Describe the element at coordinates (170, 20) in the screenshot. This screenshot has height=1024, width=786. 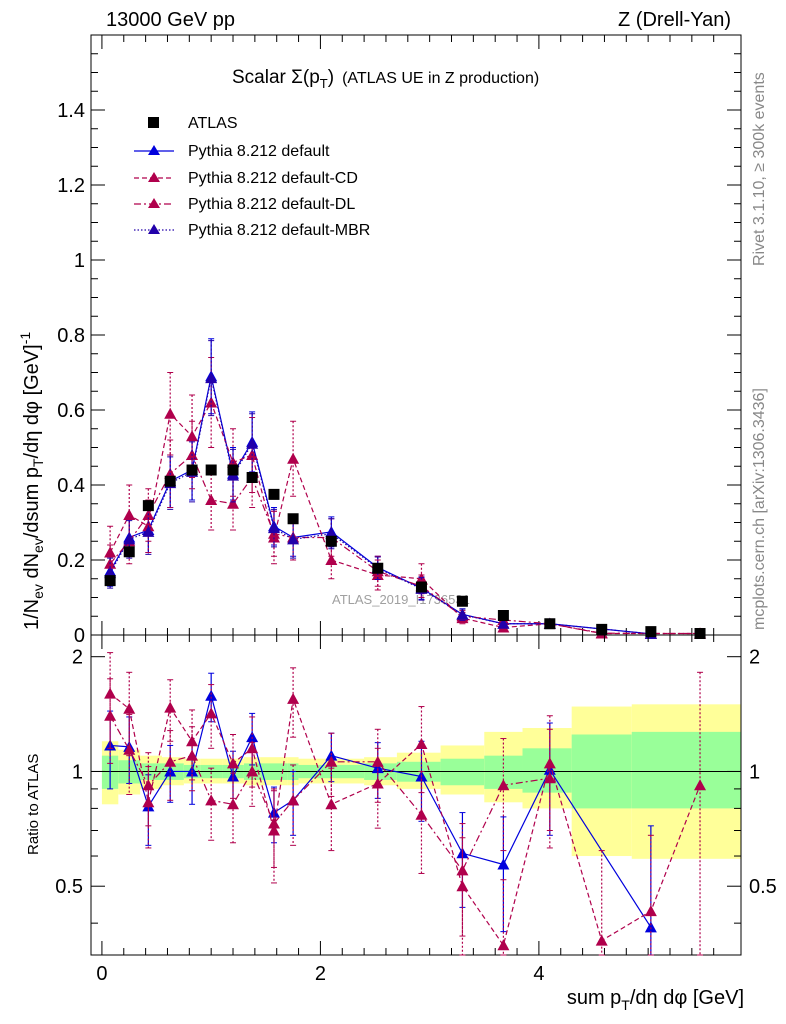
I see `header-left: 13000 GeV pp` at that location.